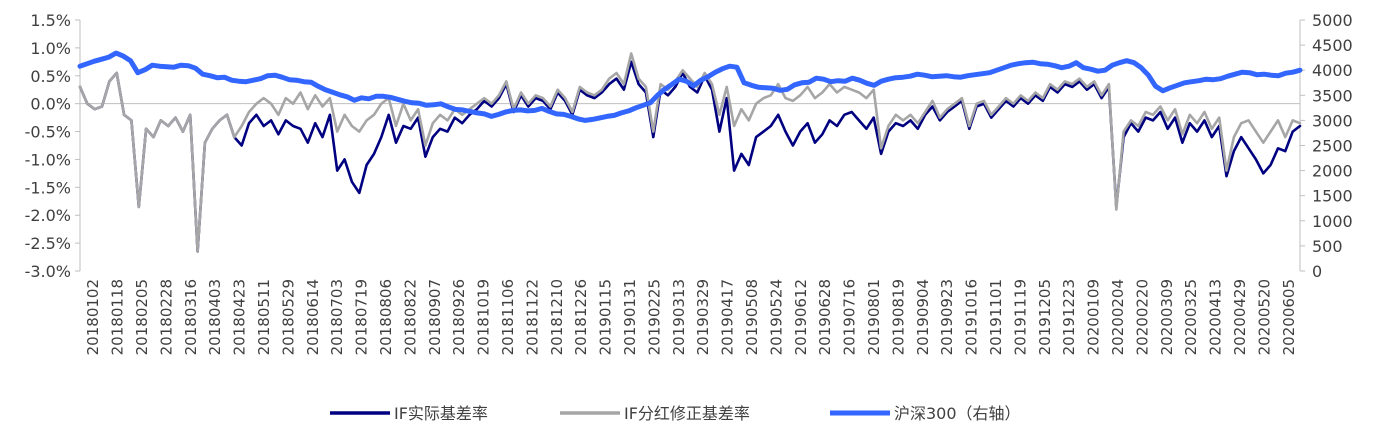 The image size is (1380, 436). What do you see at coordinates (435, 317) in the screenshot?
I see `x-tick-label: 20180907` at bounding box center [435, 317].